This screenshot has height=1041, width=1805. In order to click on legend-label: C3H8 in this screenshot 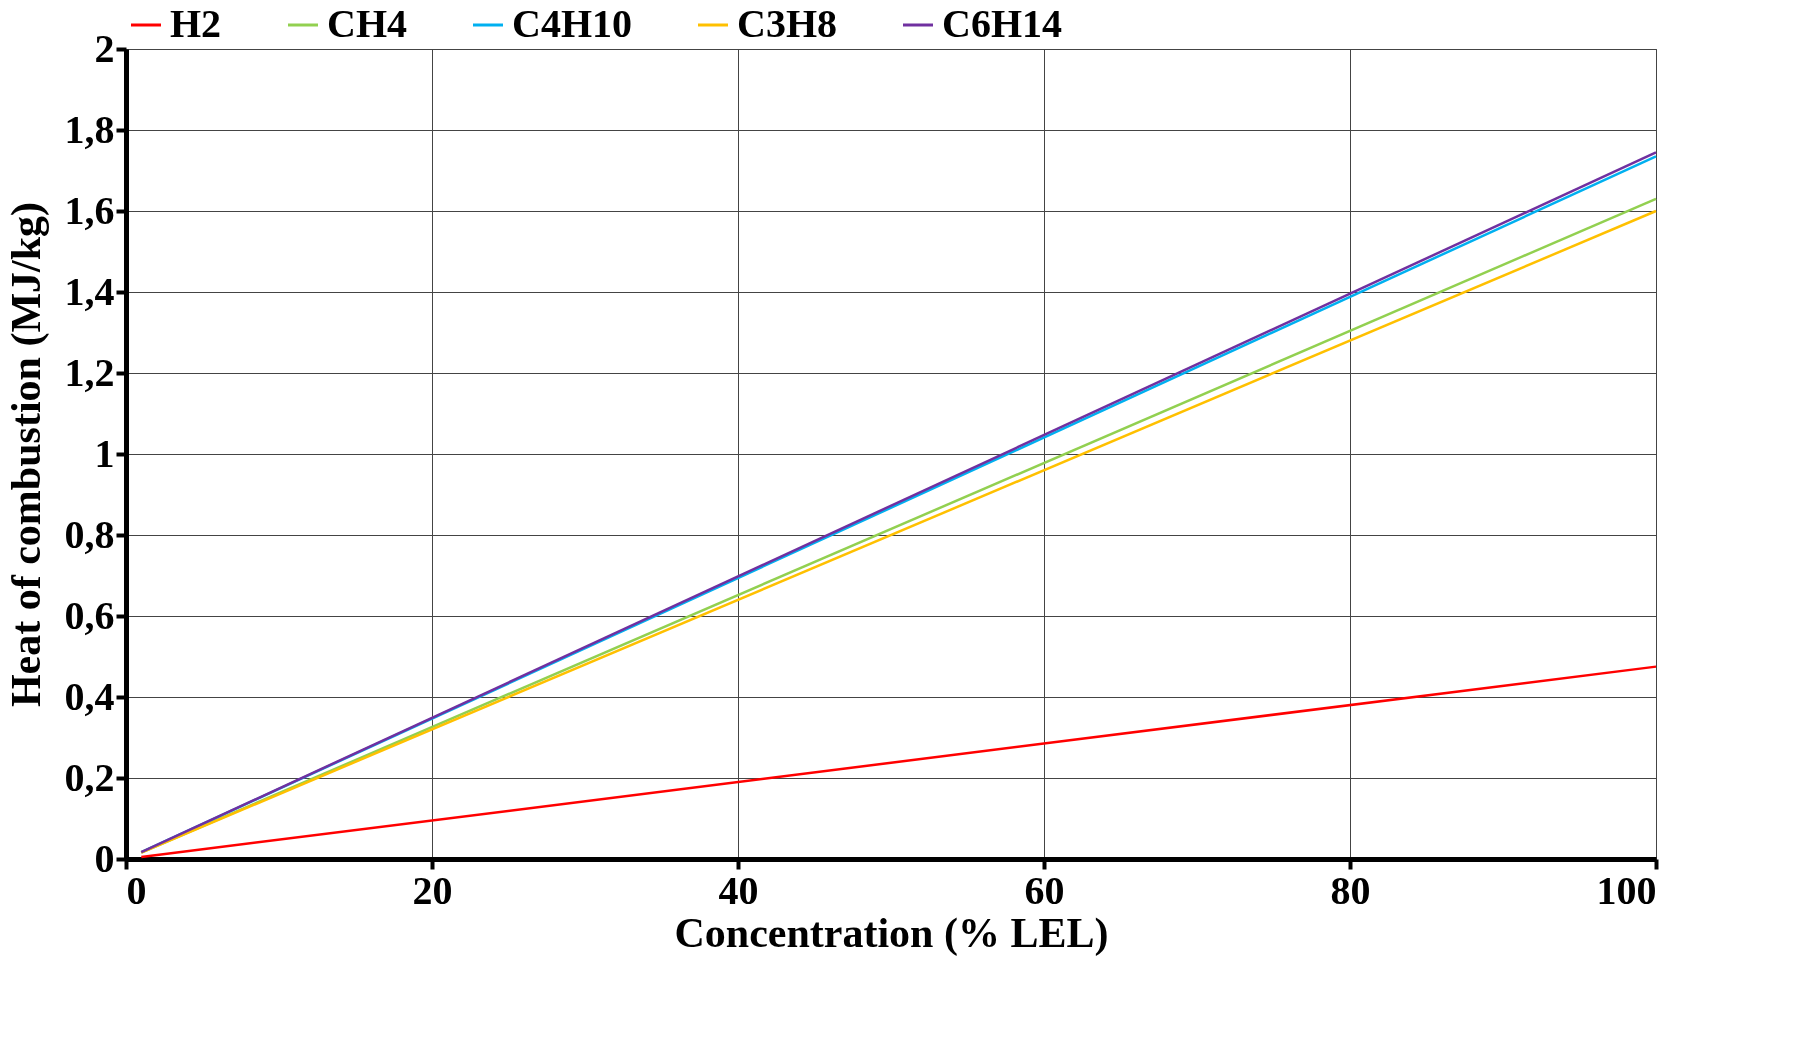, I will do `click(787, 23)`.